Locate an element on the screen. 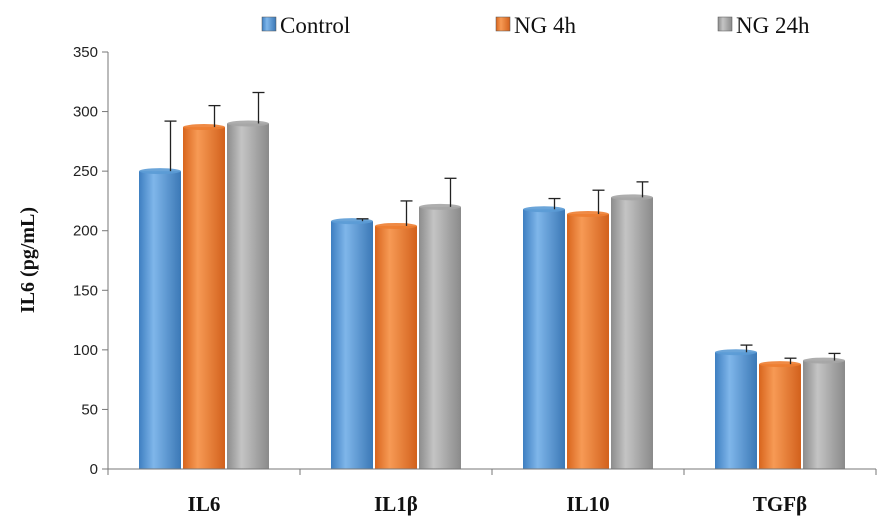 The height and width of the screenshot is (520, 884). legend-label: NG 4h is located at coordinates (545, 25).